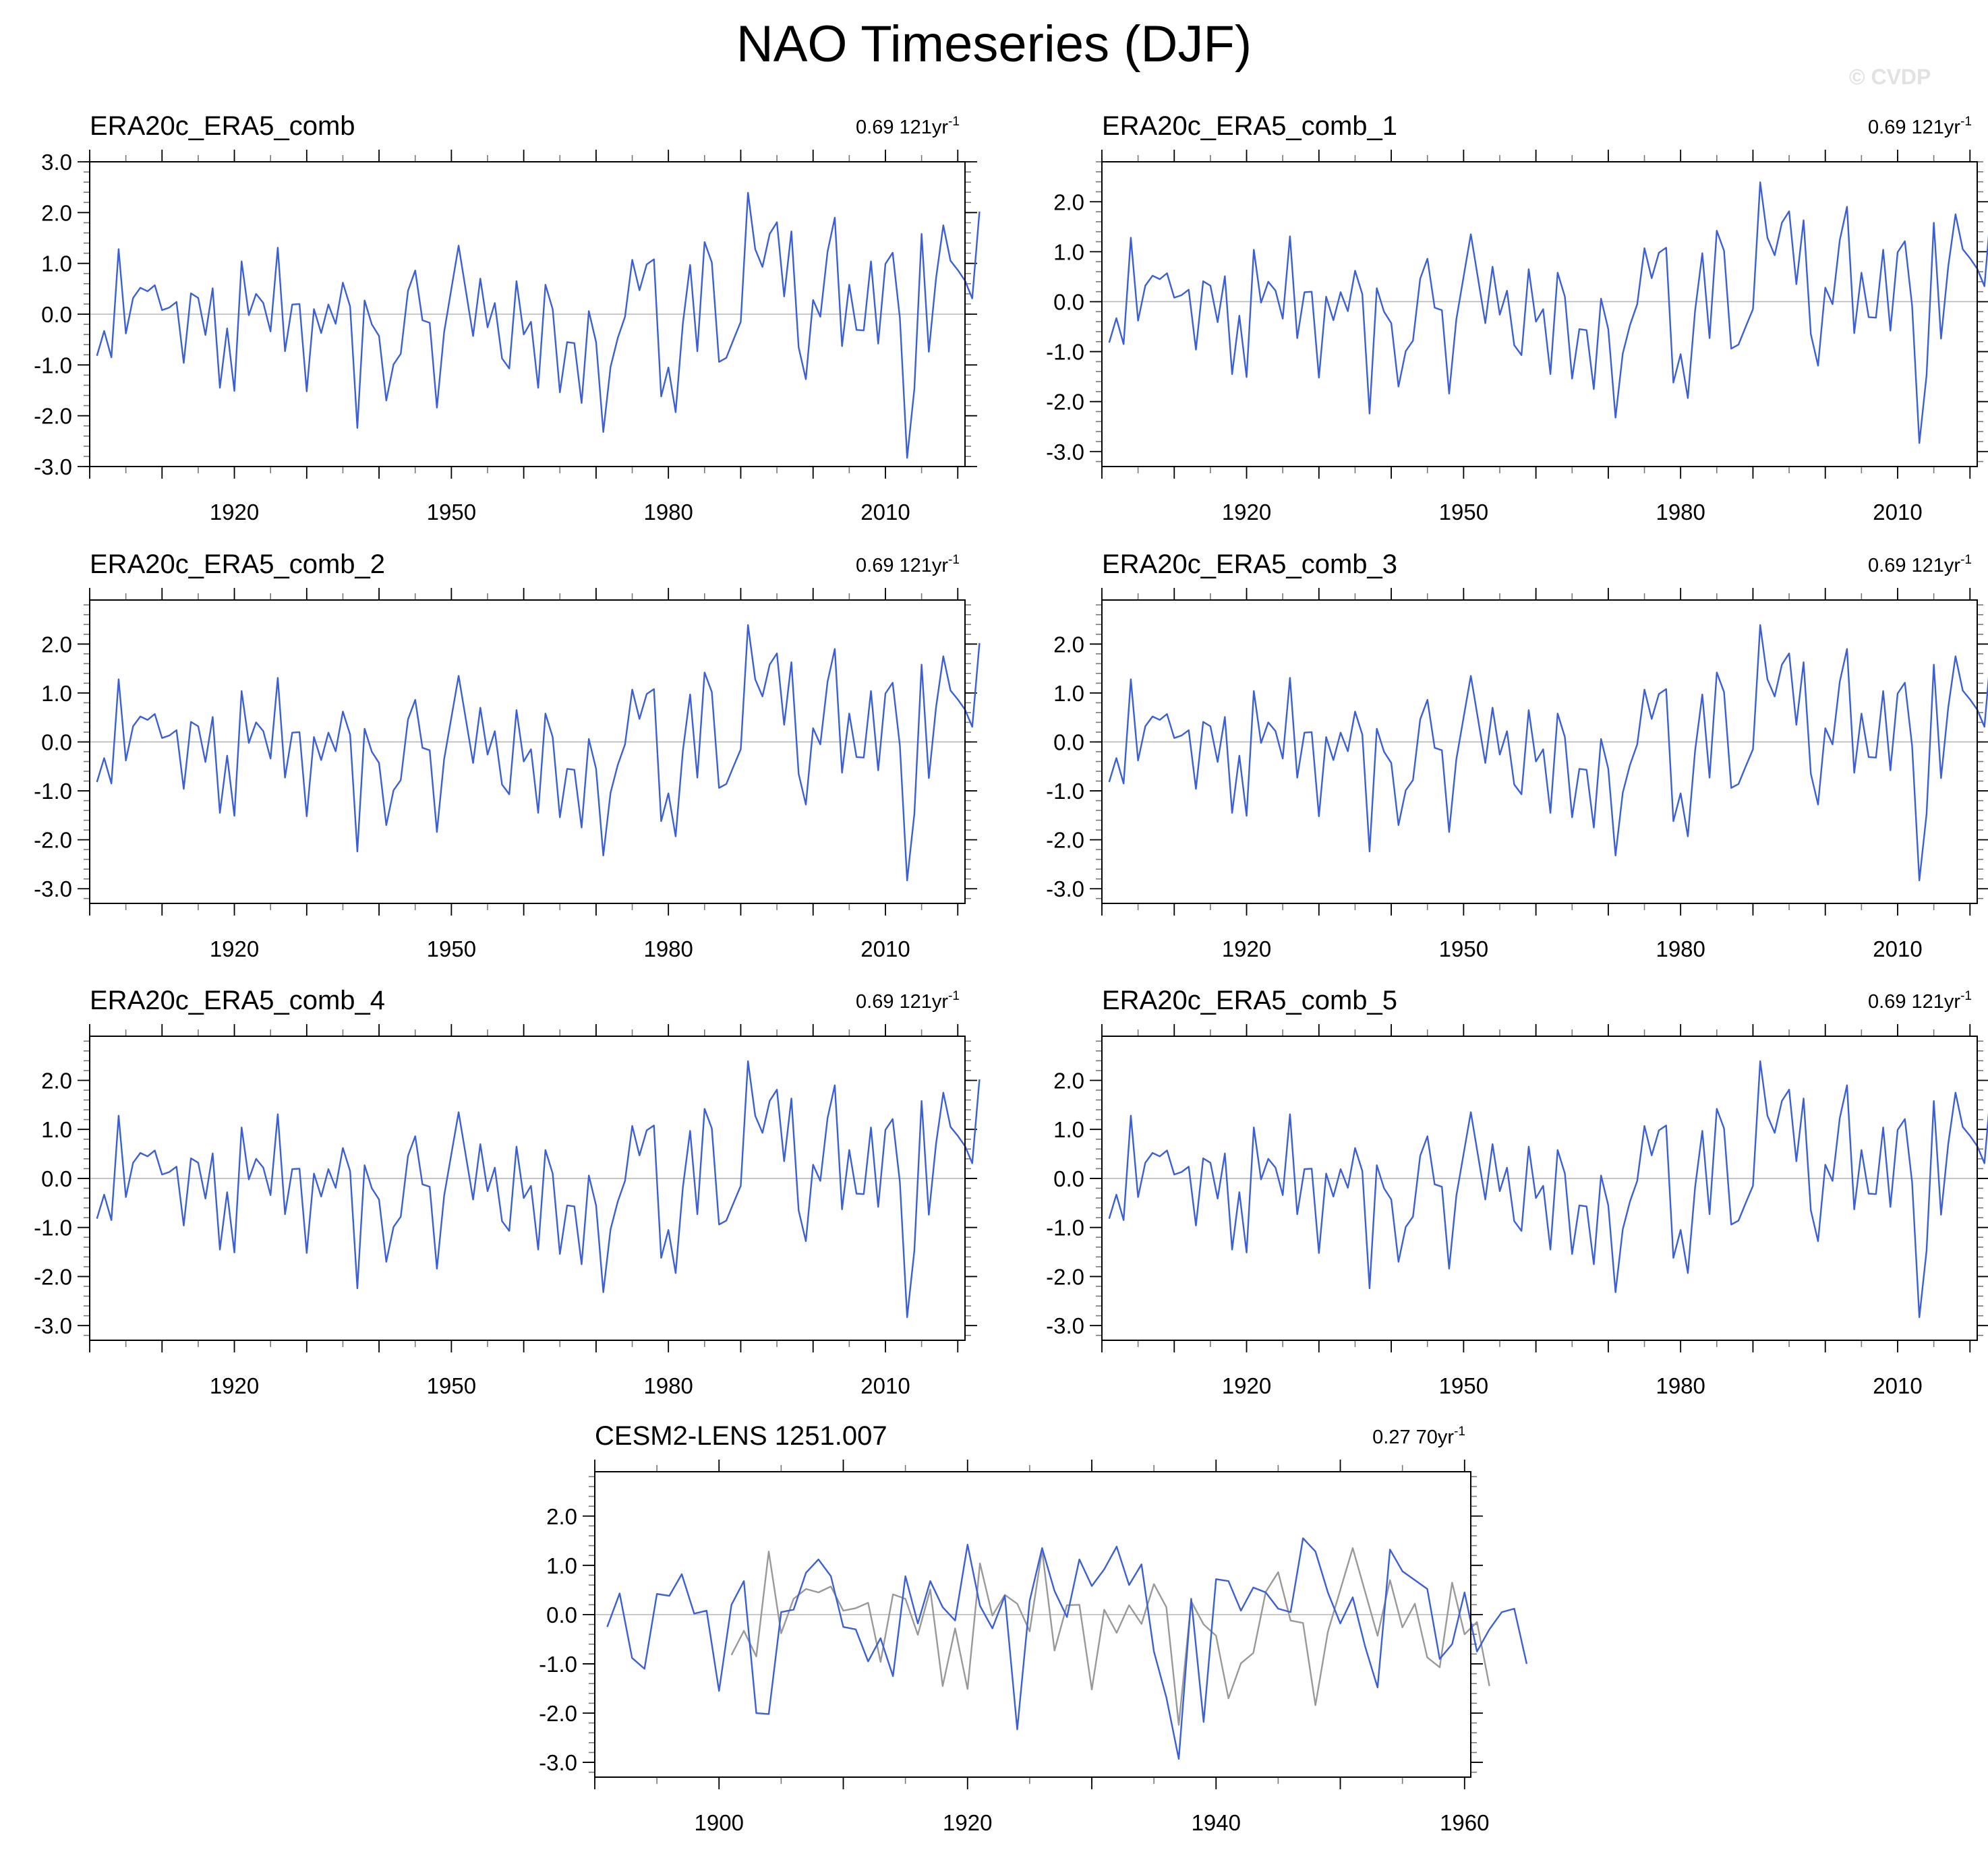  Describe the element at coordinates (238, 564) in the screenshot. I see `panel-title: ERA20c_ERA5_comb_2` at that location.